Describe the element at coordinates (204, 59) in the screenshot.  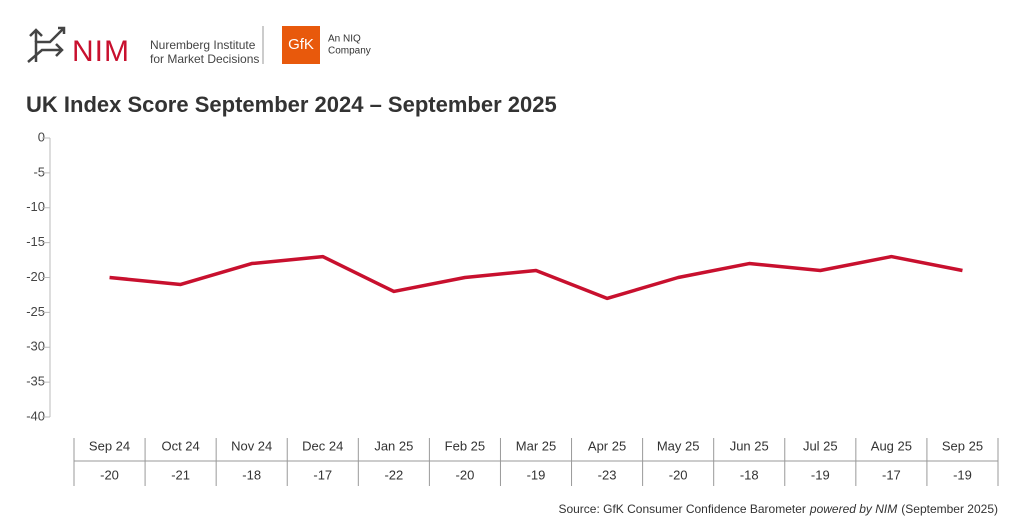
I see `nim-line: for Market Decisions` at that location.